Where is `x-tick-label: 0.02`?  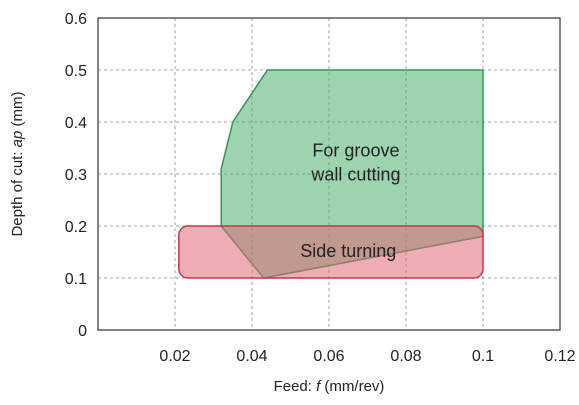 x-tick-label: 0.02 is located at coordinates (174, 356).